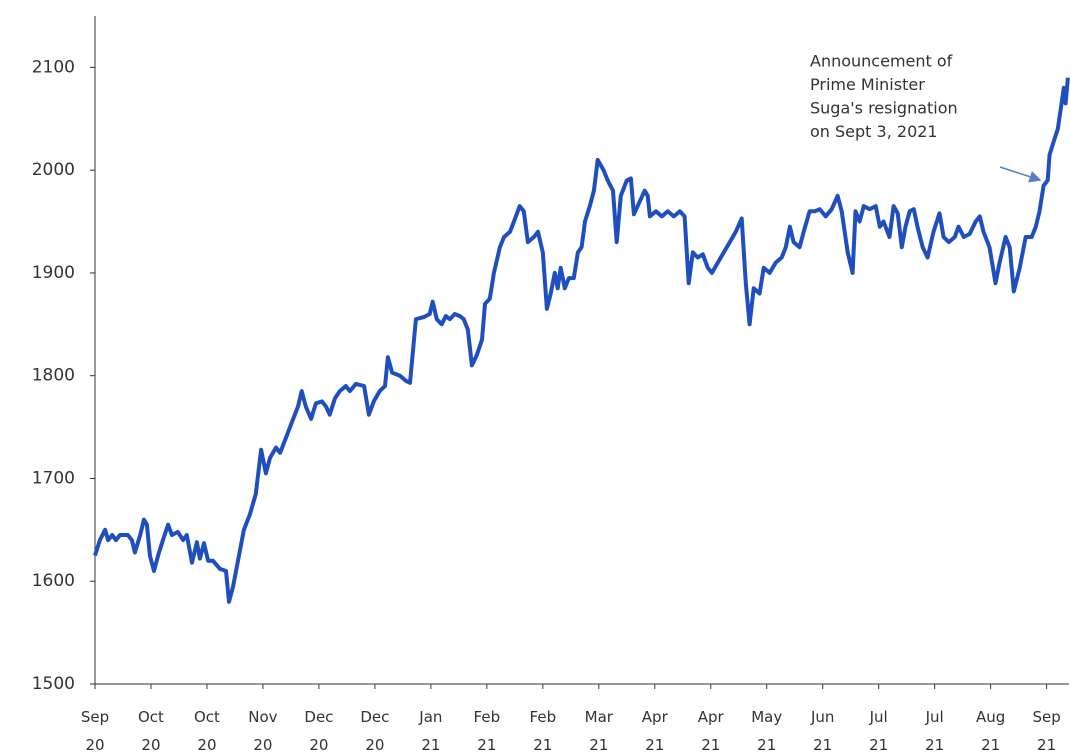  What do you see at coordinates (990, 730) in the screenshot?
I see `x-tick-label: Aug 21` at bounding box center [990, 730].